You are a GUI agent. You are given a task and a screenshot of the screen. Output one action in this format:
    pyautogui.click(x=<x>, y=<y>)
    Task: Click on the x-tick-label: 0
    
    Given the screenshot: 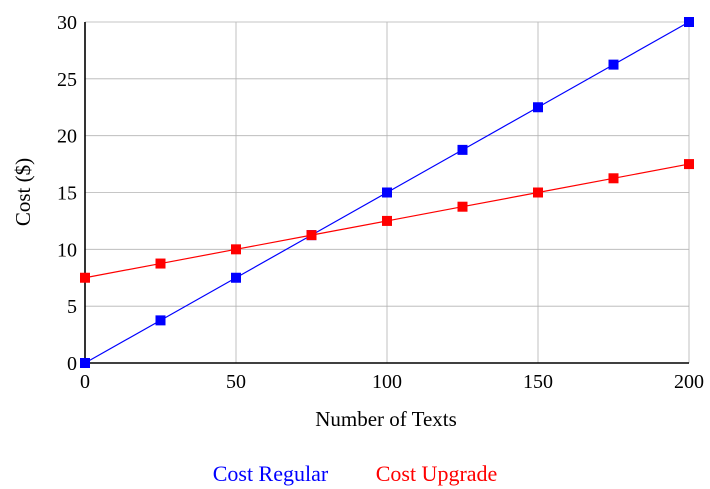 What is the action you would take?
    pyautogui.click(x=85, y=382)
    